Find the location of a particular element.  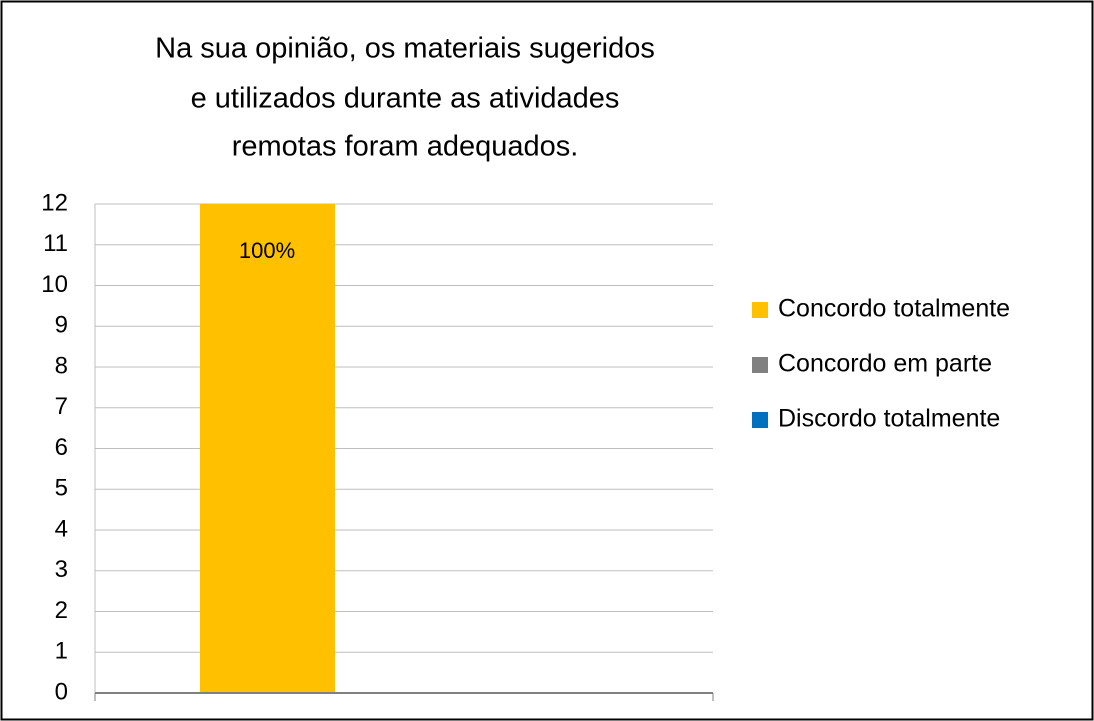

y-tick-label: 0 is located at coordinates (61, 691).